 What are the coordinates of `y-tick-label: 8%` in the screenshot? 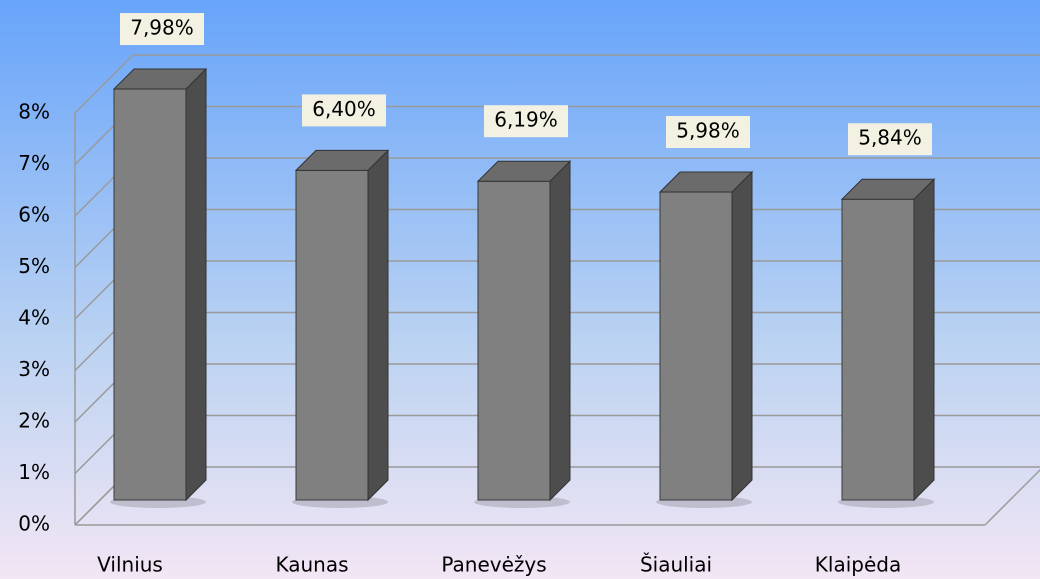 It's located at (34, 112).